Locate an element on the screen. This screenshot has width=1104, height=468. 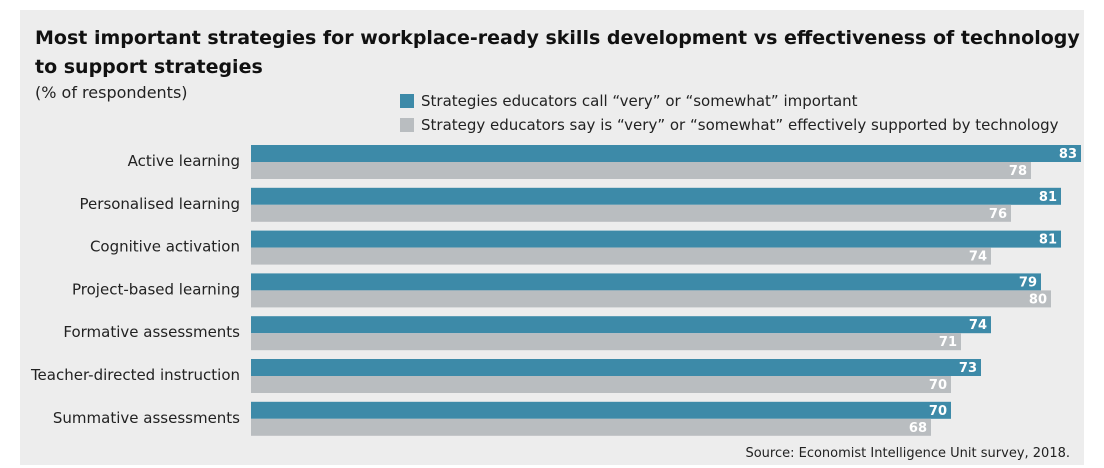
bar-important-project-based-learning is located at coordinates (646, 281).